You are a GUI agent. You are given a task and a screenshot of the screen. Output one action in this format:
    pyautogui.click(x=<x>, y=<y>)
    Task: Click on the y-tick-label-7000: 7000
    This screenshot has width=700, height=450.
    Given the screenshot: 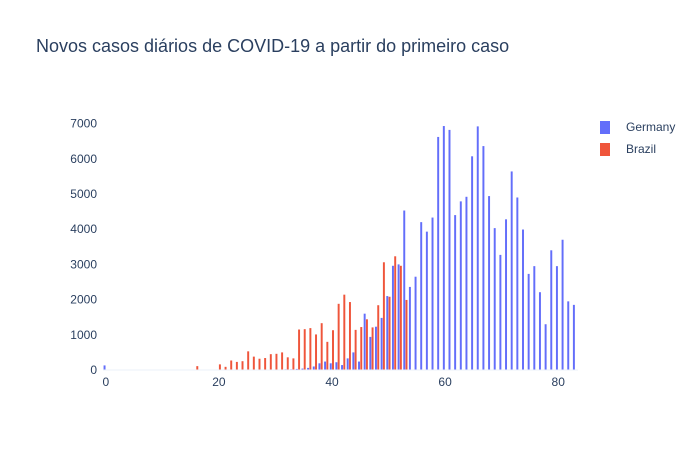 What is the action you would take?
    pyautogui.click(x=83, y=124)
    